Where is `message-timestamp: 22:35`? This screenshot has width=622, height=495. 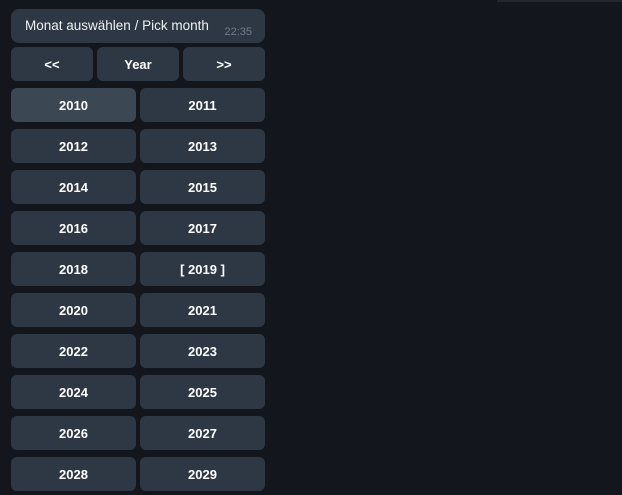 message-timestamp: 22:35 is located at coordinates (238, 32).